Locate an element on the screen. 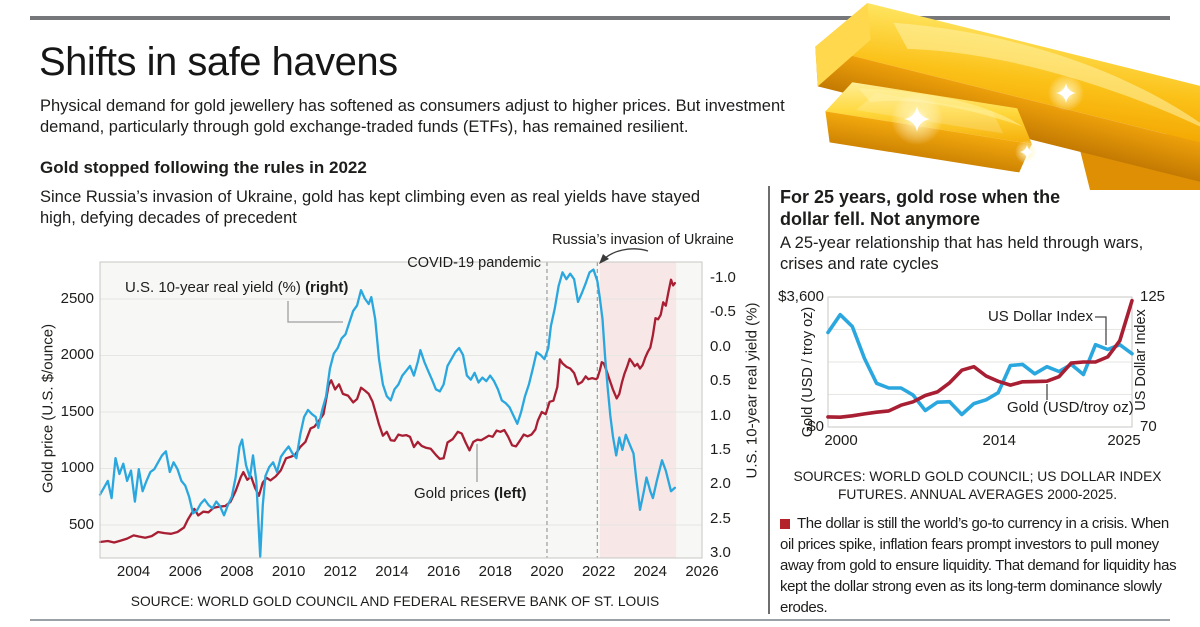  tick-label: 1.0 is located at coordinates (720, 415).